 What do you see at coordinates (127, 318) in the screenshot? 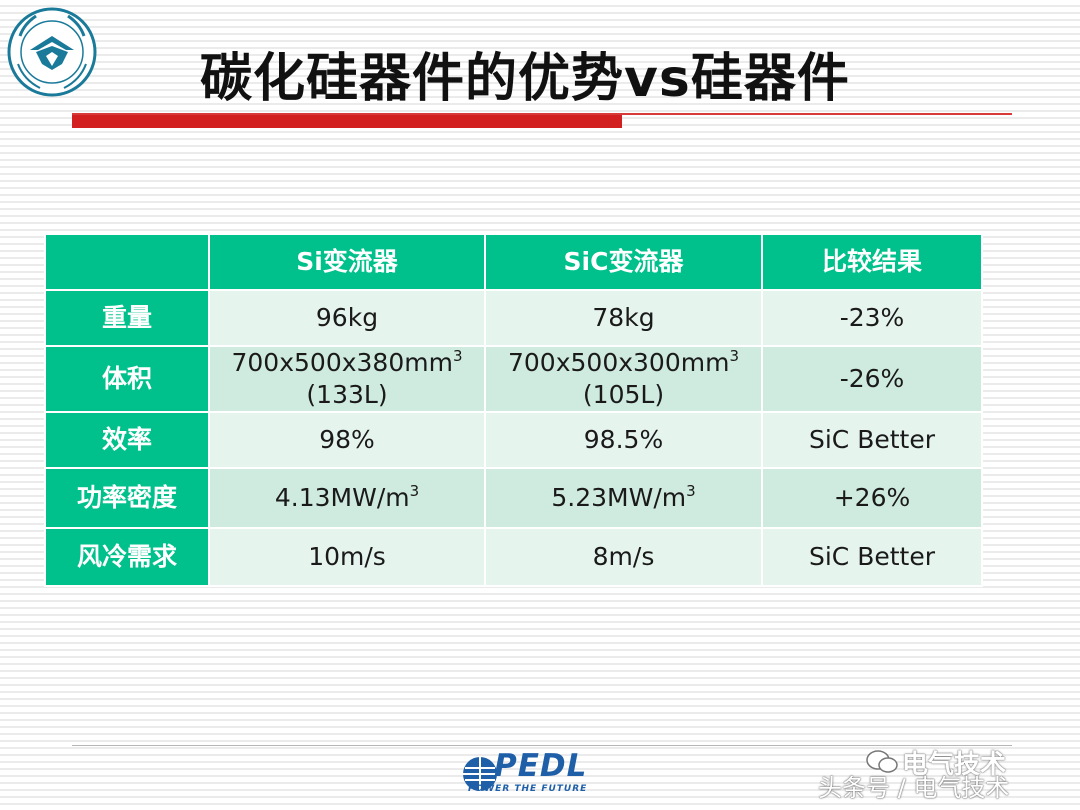
I see `row-label-weight: 重量` at bounding box center [127, 318].